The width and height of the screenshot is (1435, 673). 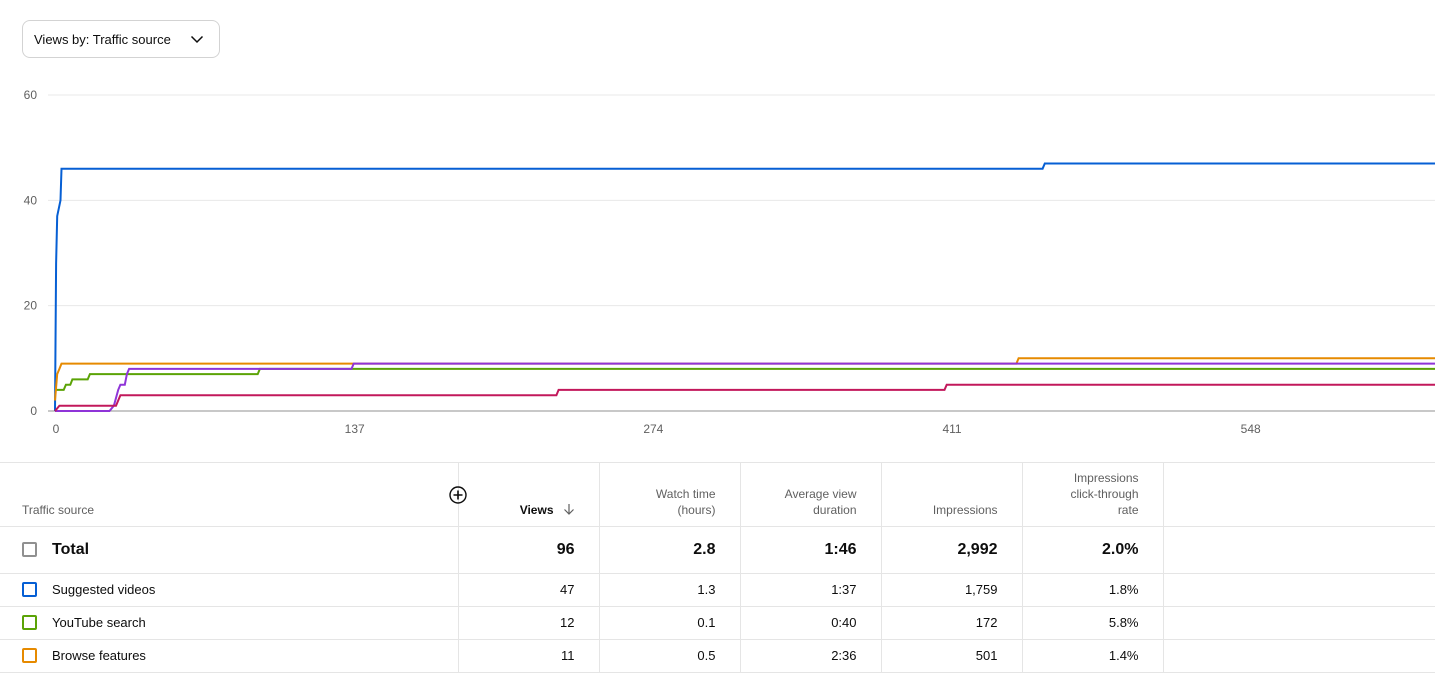 What do you see at coordinates (197, 39) in the screenshot?
I see `chevron-down-icon` at bounding box center [197, 39].